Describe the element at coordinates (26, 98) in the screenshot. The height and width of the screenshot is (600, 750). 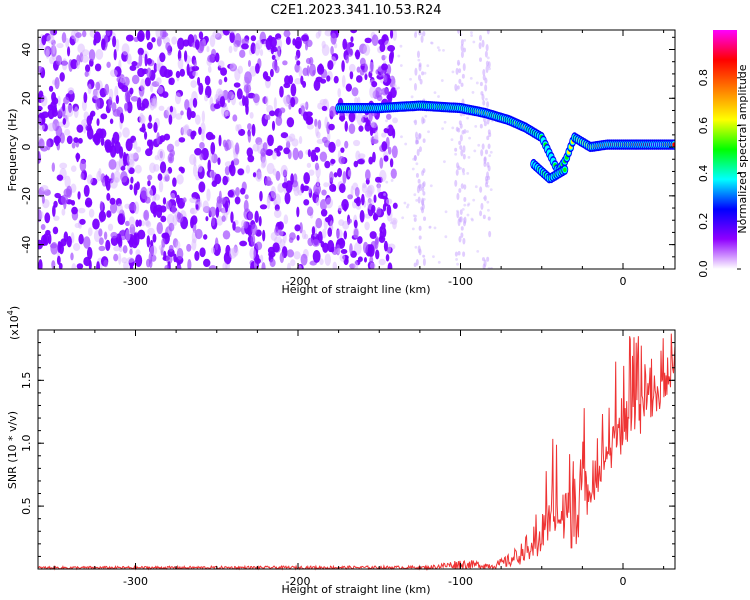
I see `spectrogram-ytick-label: 20` at that location.